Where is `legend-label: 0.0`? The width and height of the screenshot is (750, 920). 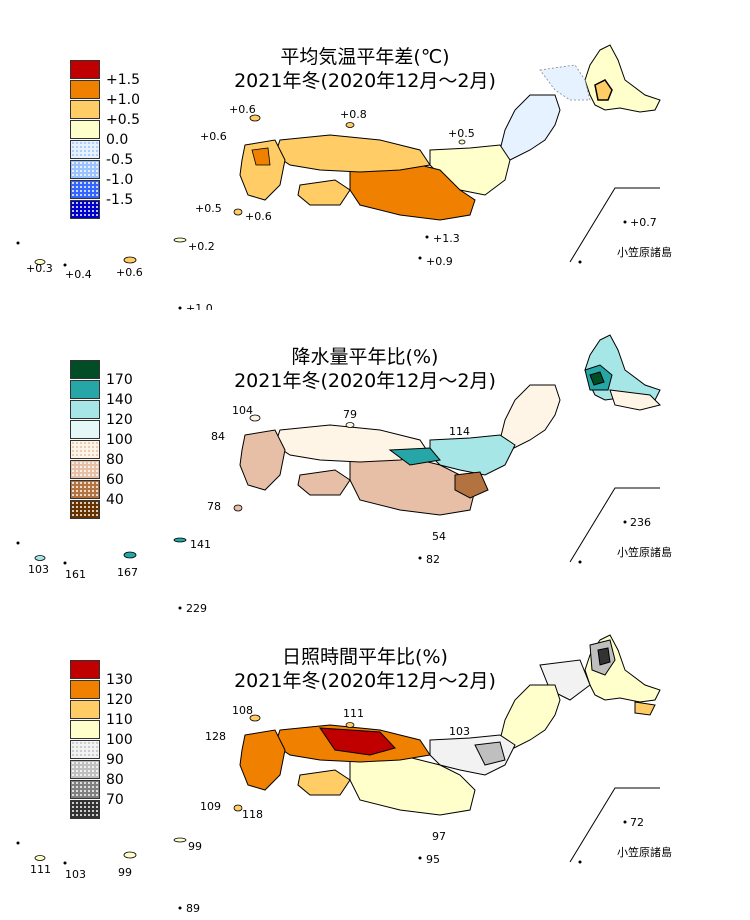 legend-label: 0.0 is located at coordinates (117, 140).